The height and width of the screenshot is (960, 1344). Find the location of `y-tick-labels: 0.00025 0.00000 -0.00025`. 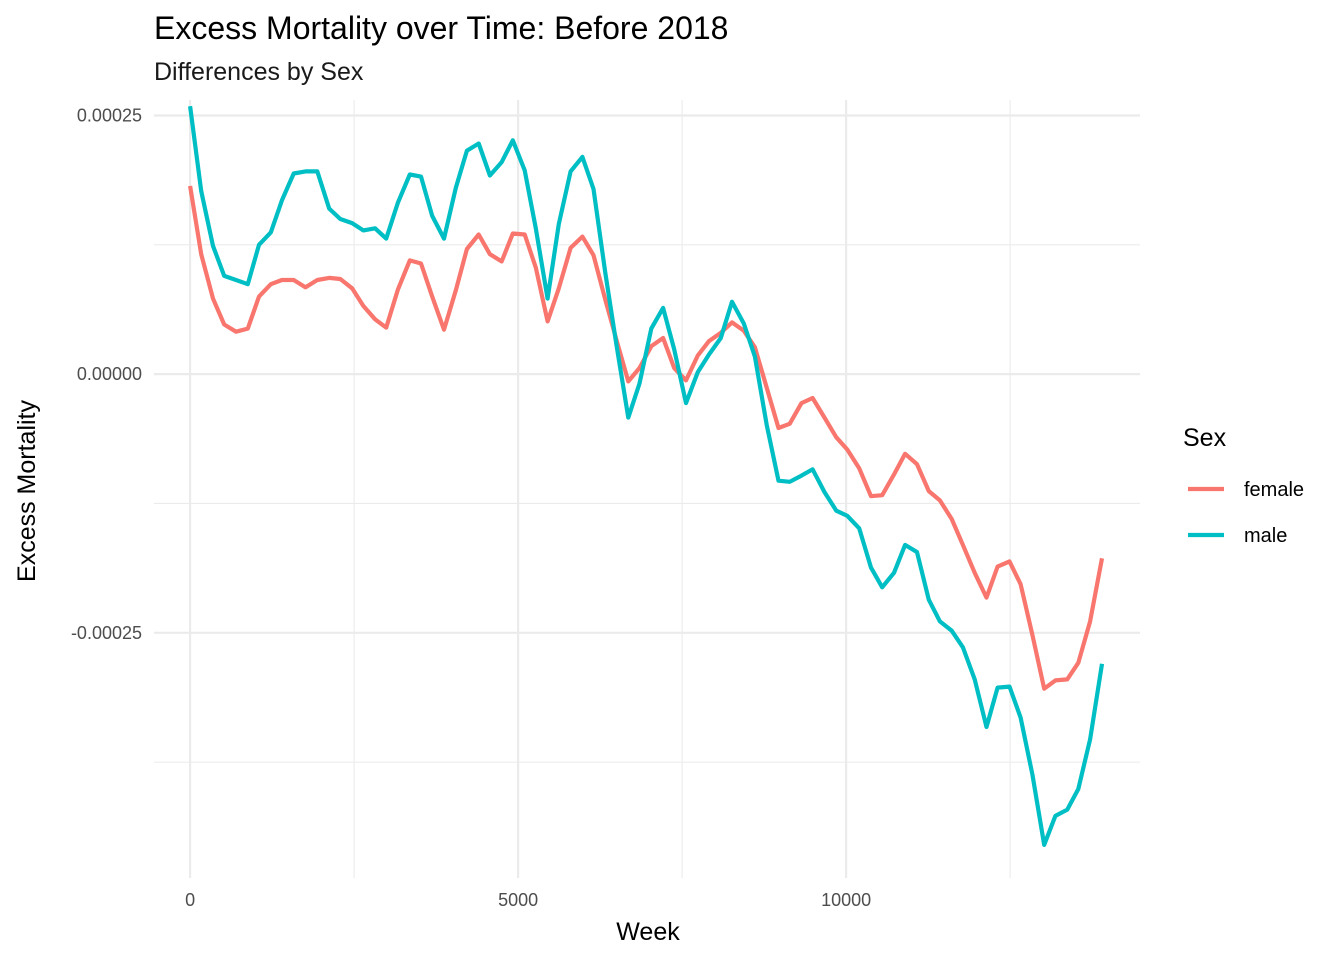

y-tick-labels: 0.00025 0.00000 -0.00025 is located at coordinates (106, 374).